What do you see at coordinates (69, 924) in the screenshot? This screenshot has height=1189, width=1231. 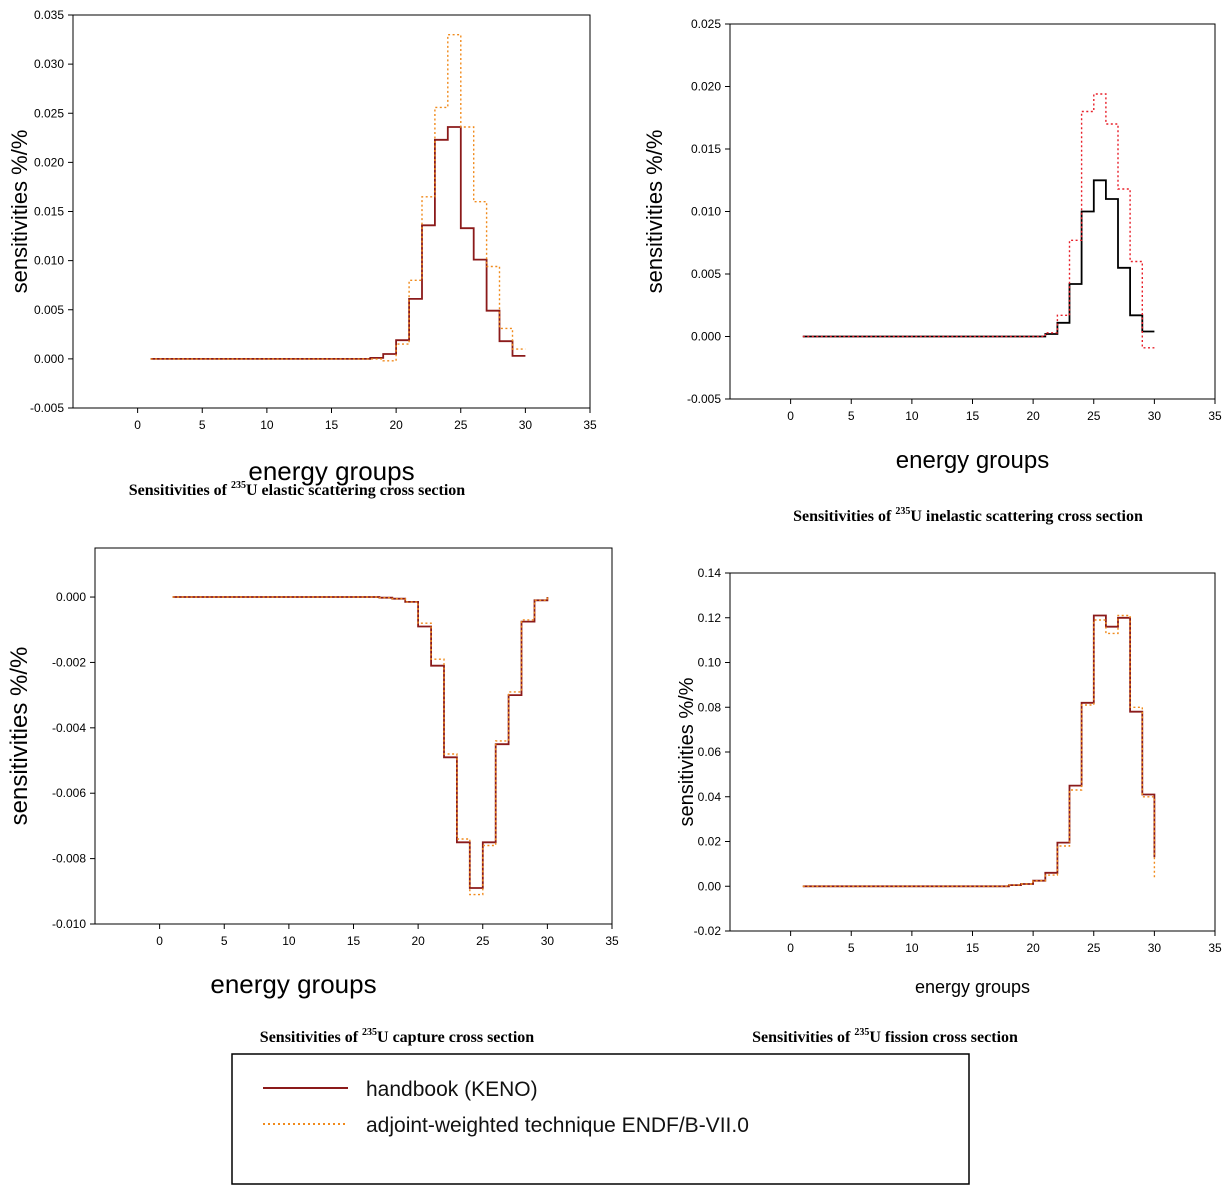 I see `y-tick-label: -0.010` at bounding box center [69, 924].